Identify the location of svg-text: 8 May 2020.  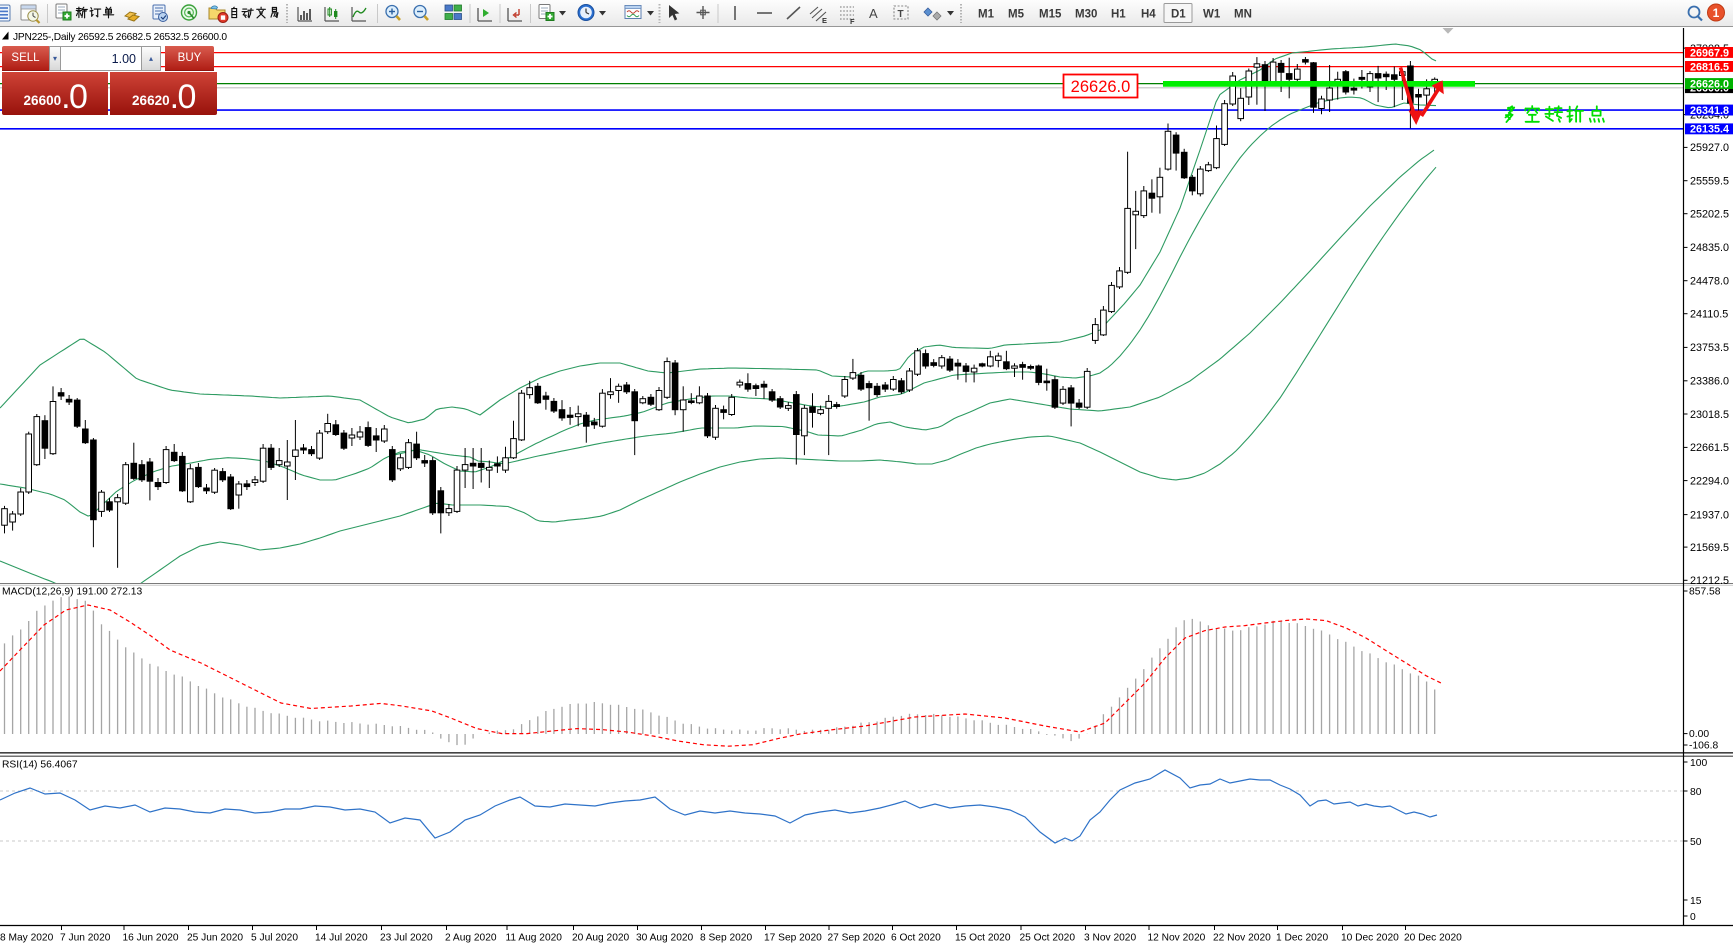
(27, 938).